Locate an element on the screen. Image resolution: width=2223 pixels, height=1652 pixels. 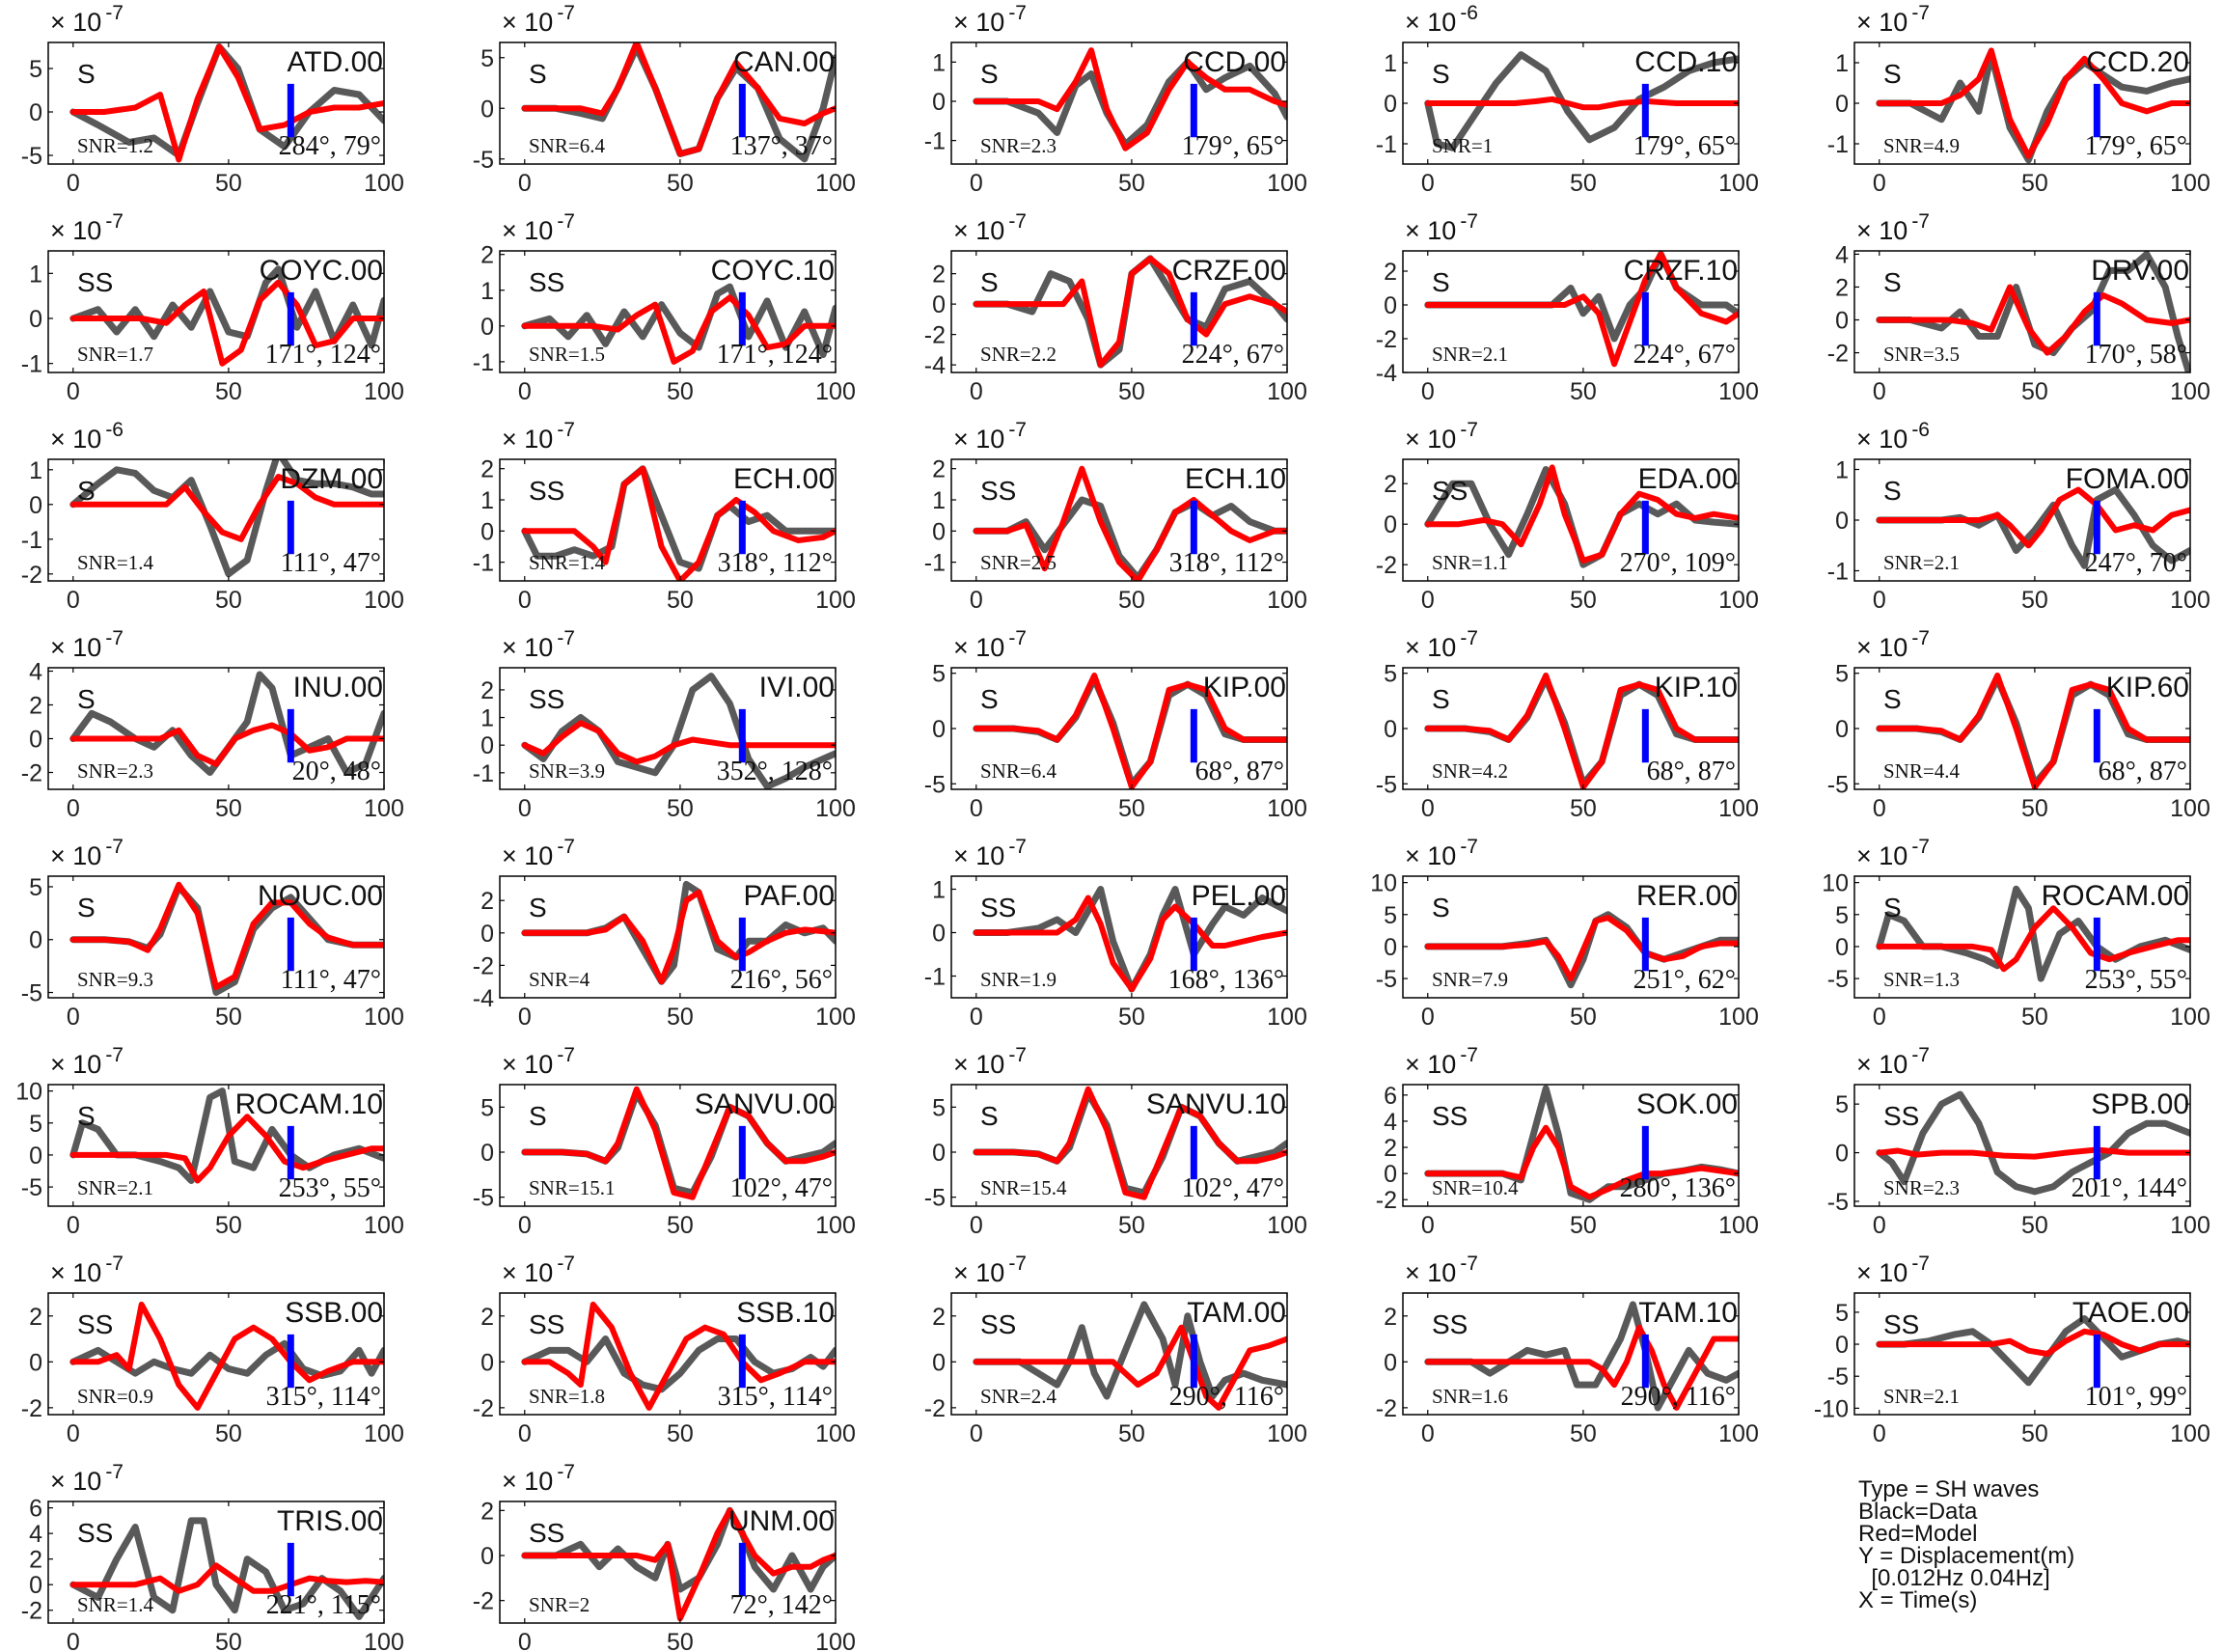
azimuth-takeoff-label: 224°, 67° is located at coordinates (1684, 355).